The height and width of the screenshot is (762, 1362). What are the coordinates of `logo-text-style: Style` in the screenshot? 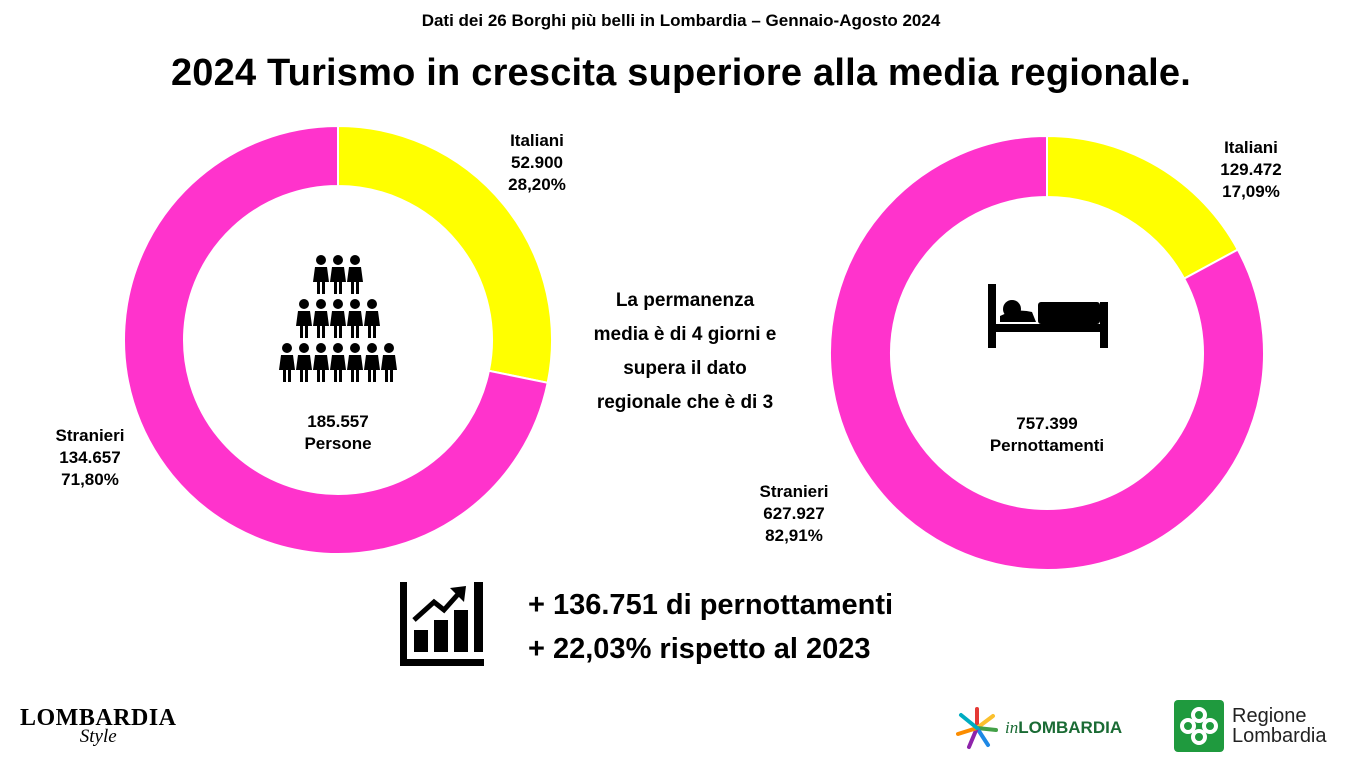 It's located at (98, 736).